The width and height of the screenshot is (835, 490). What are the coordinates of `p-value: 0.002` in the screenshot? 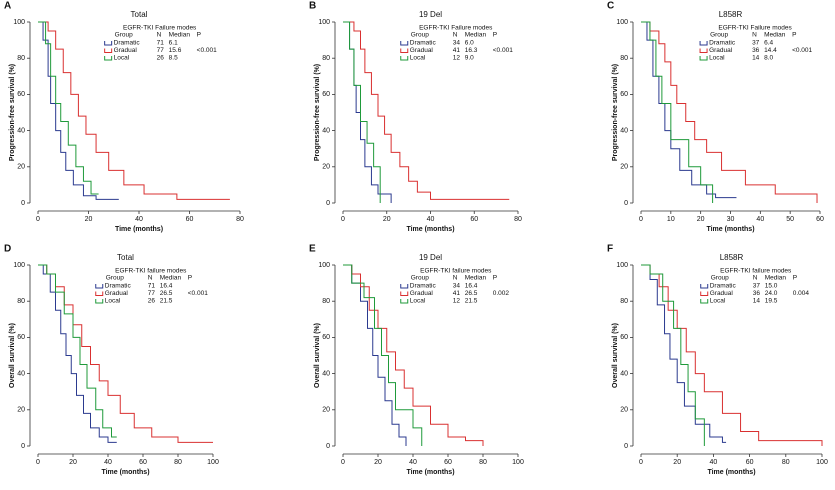 It's located at (501, 293).